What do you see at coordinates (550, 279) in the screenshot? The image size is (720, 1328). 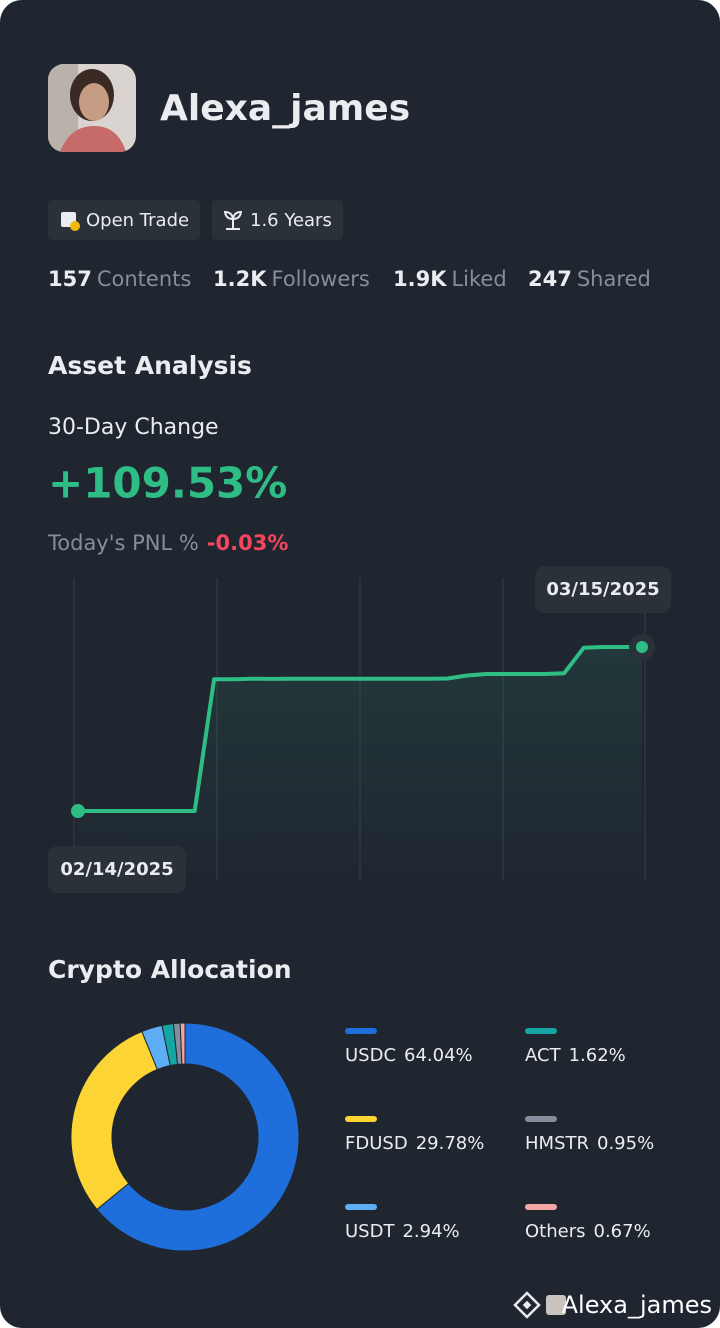 I see `stat-value: 247` at bounding box center [550, 279].